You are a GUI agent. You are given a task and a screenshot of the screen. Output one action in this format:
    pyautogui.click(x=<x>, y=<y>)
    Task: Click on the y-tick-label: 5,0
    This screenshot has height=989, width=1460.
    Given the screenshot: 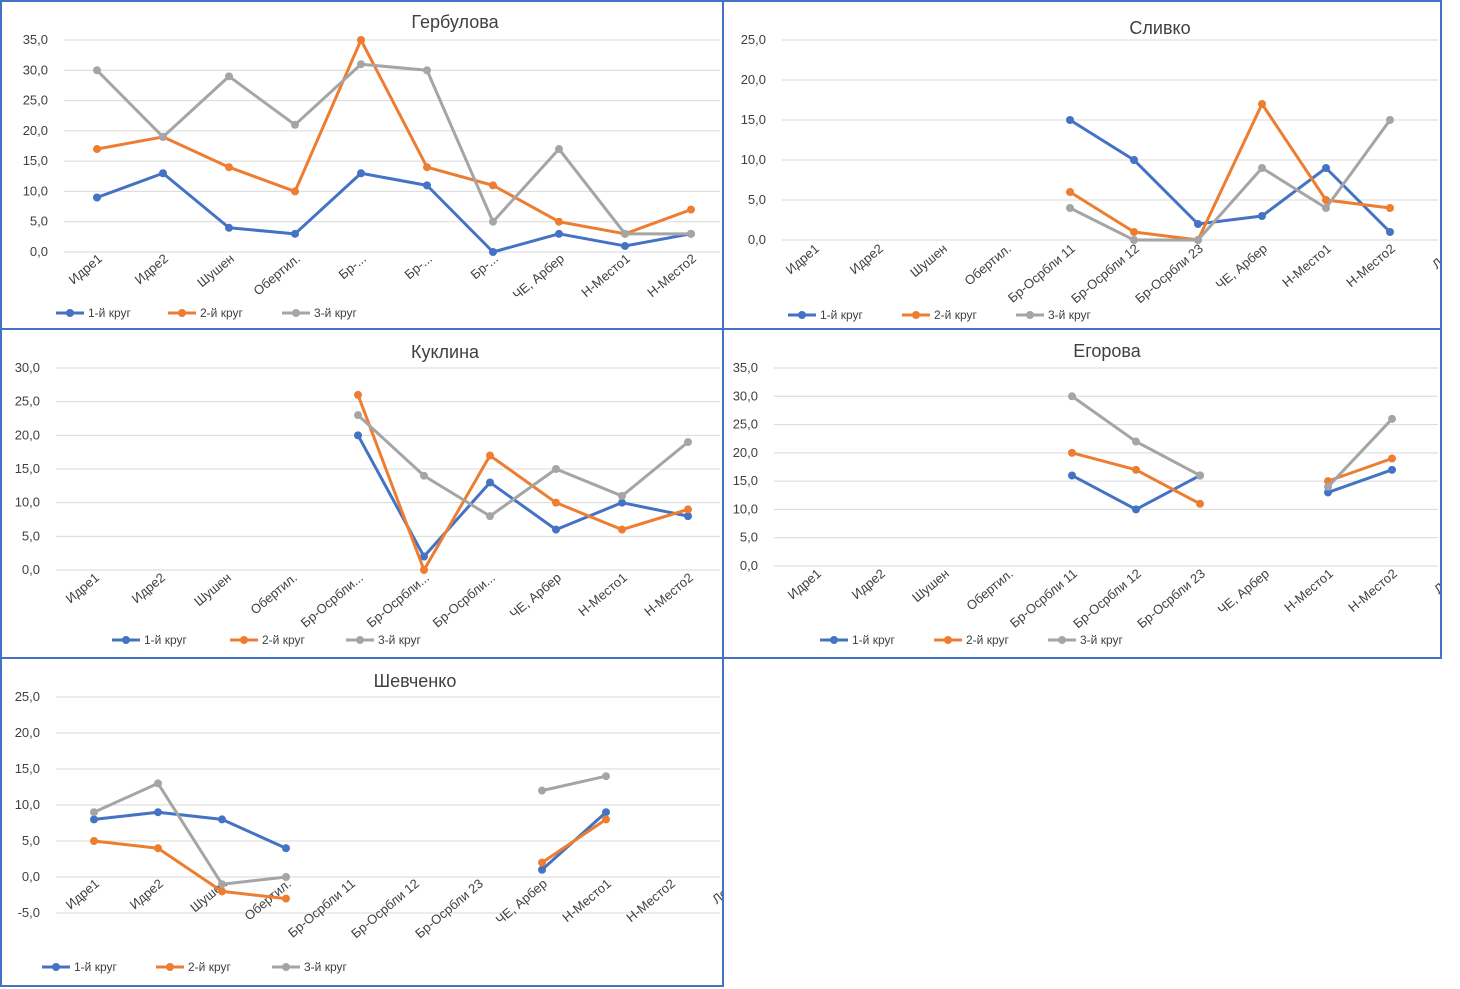 What is the action you would take?
    pyautogui.click(x=757, y=199)
    